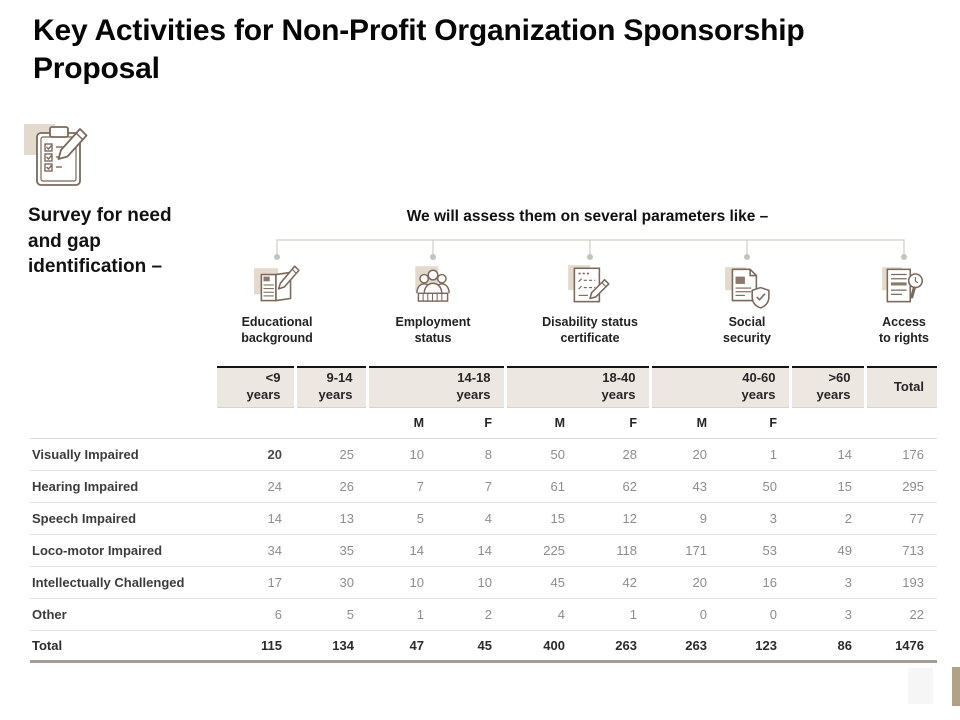 This screenshot has height=720, width=960. Describe the element at coordinates (433, 330) in the screenshot. I see `parameter-label: Employment status` at that location.